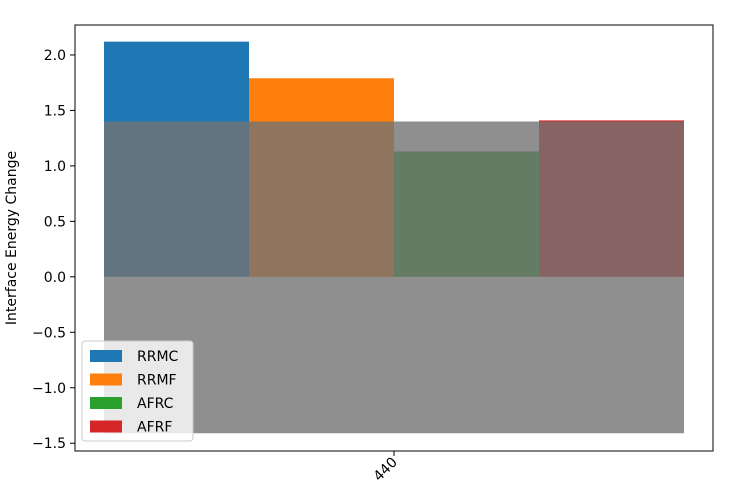 The height and width of the screenshot is (500, 750). What do you see at coordinates (157, 381) in the screenshot?
I see `legend-label-rrmf: RRMF` at bounding box center [157, 381].